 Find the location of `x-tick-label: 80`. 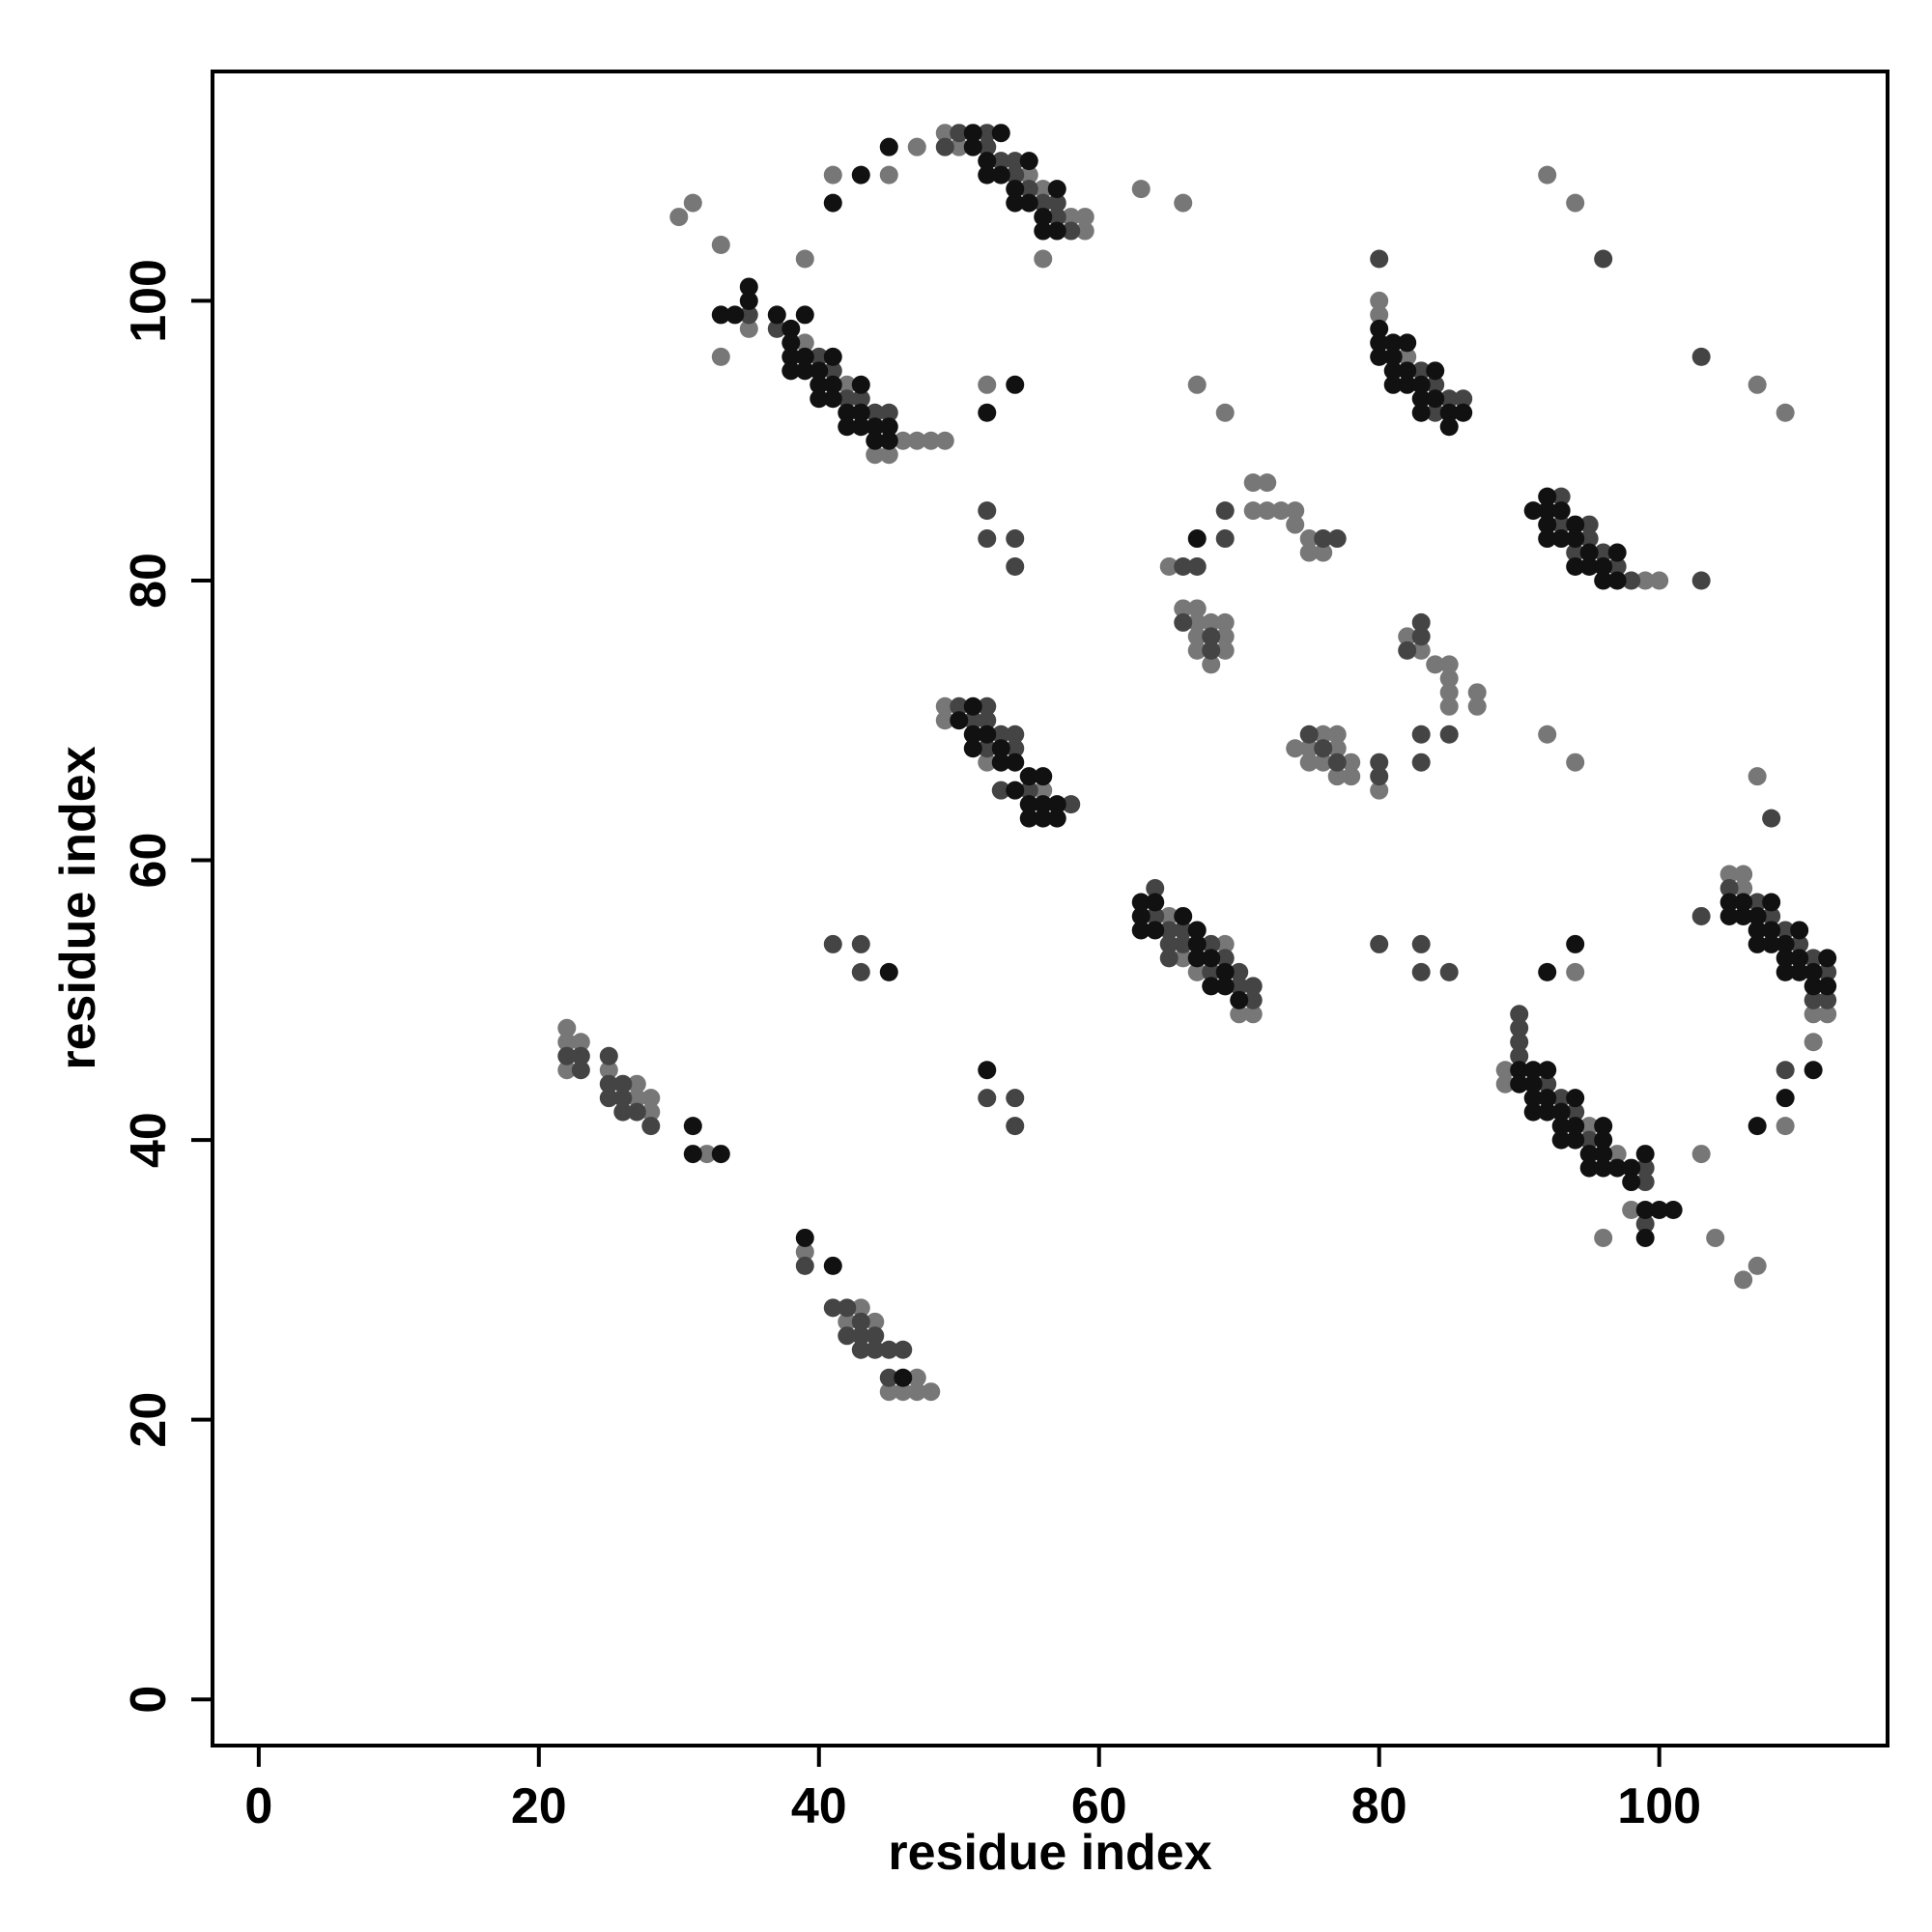

x-tick-label: 80 is located at coordinates (1379, 1806).